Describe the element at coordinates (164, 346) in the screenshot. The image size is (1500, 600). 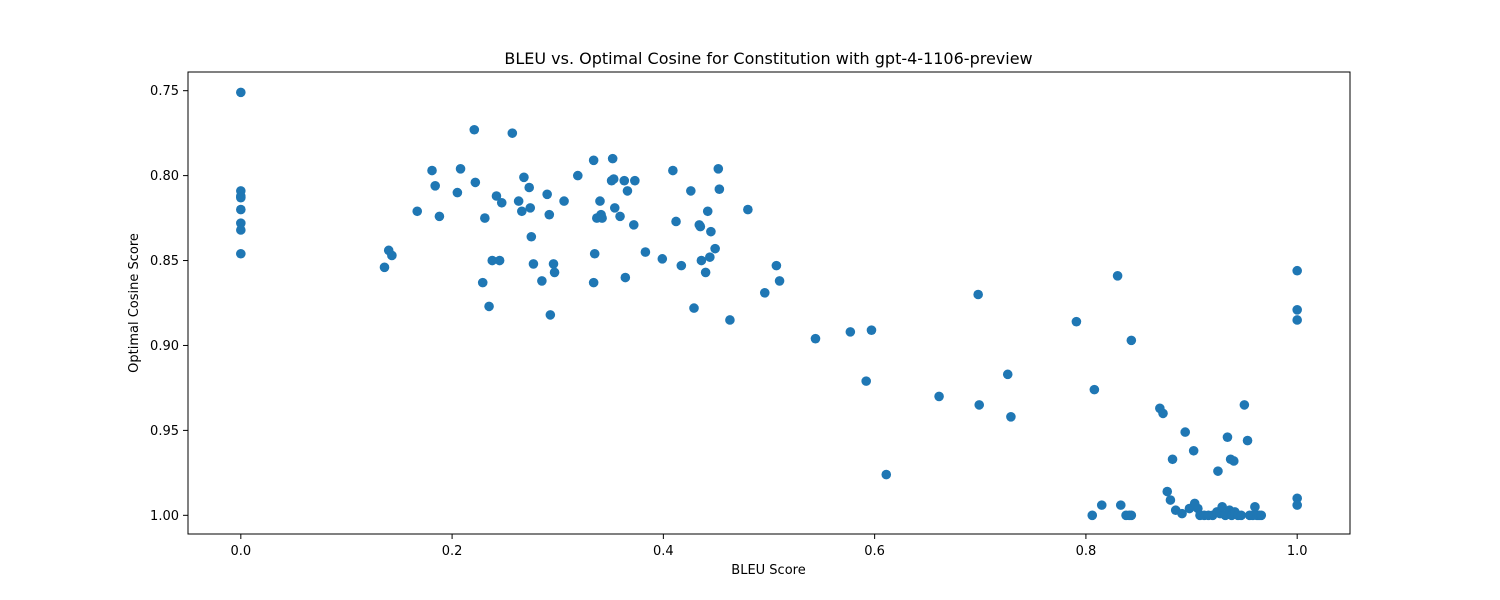
I see `y-tick-label: 0.90` at that location.